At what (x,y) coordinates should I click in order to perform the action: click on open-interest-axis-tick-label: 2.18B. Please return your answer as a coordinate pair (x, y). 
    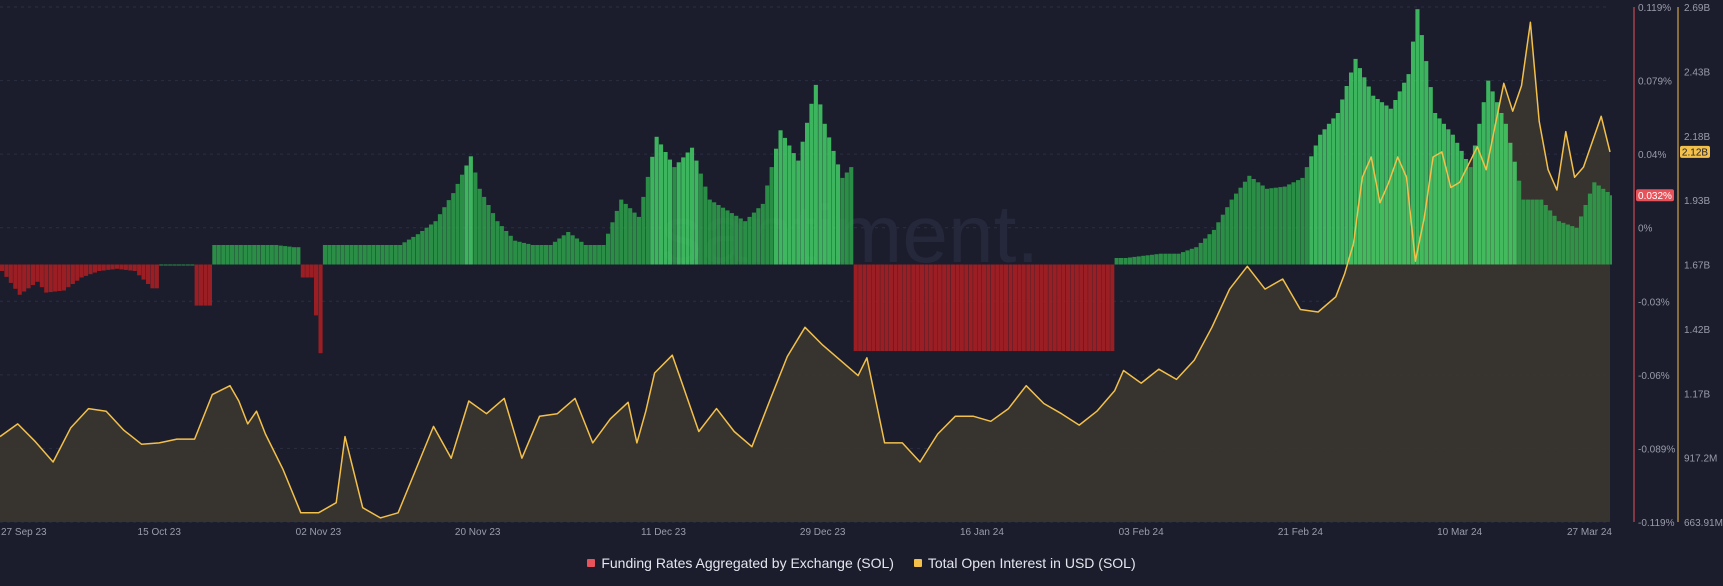
    Looking at the image, I should click on (1697, 137).